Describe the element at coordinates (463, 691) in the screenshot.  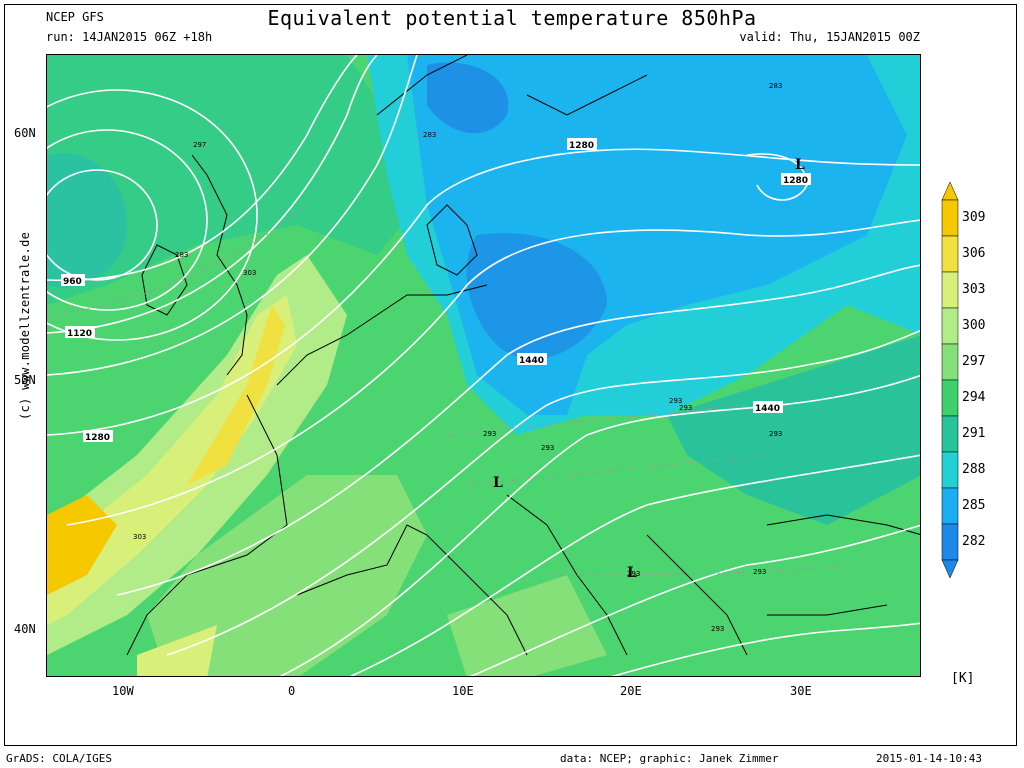
I see `lon-label-10e: 10E` at that location.